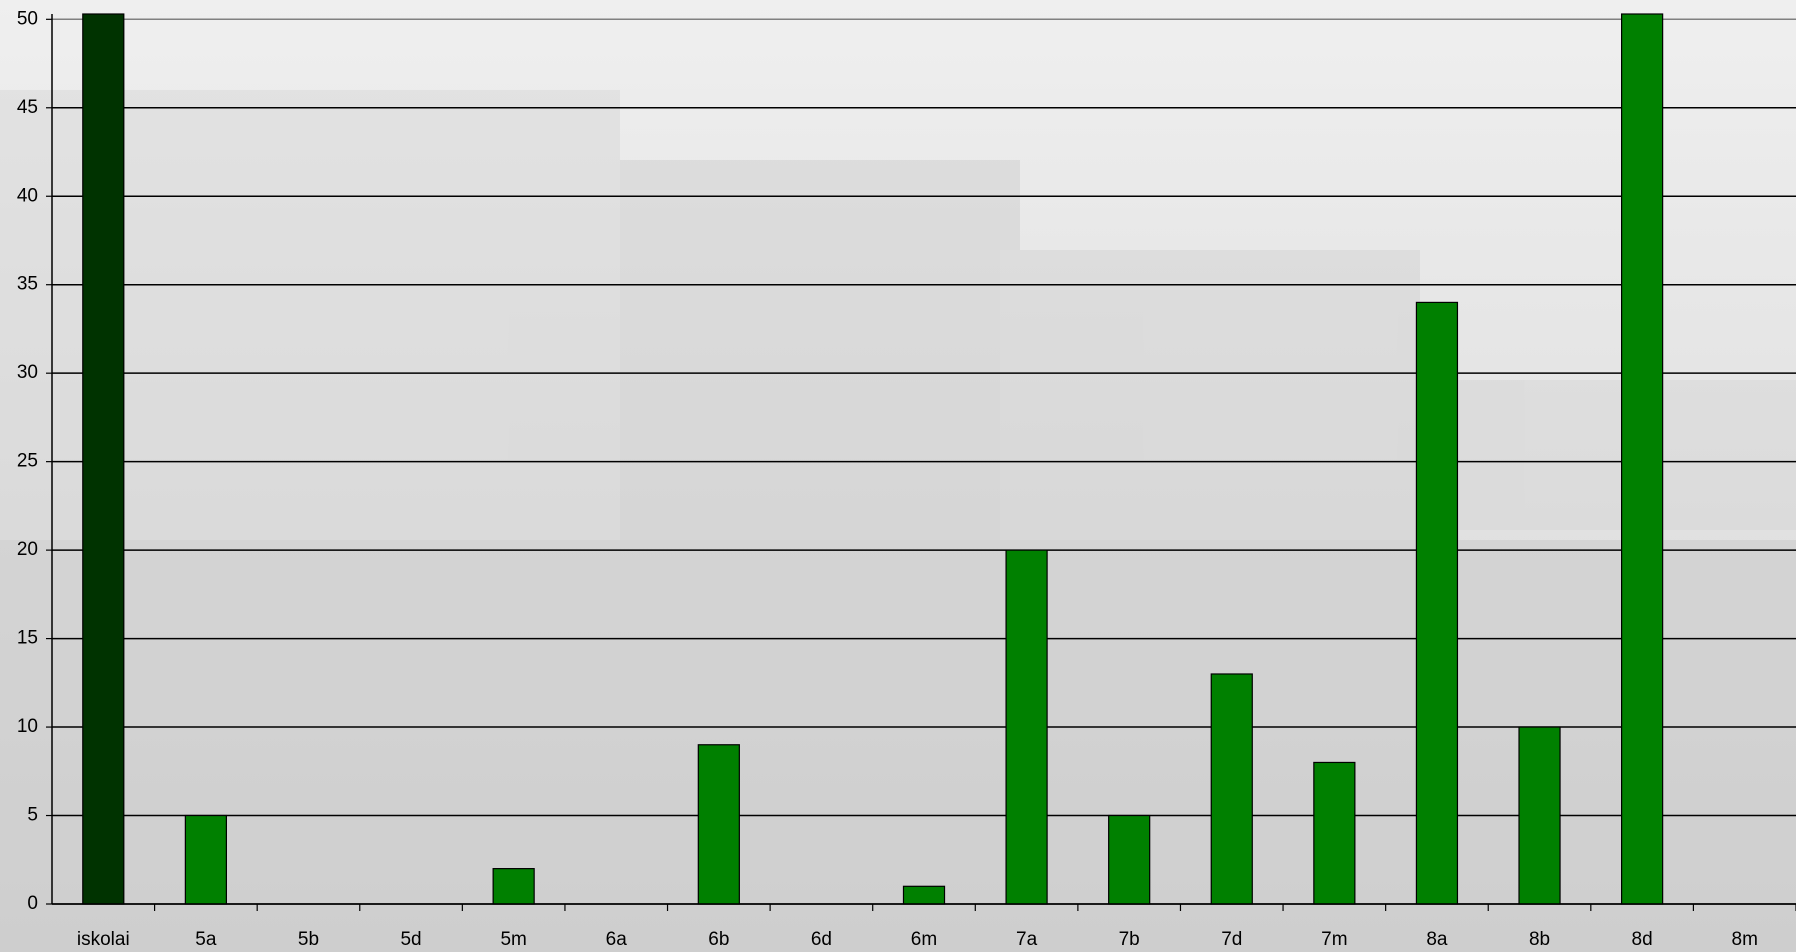  What do you see at coordinates (103, 939) in the screenshot?
I see `x-tick-label: iskolai` at bounding box center [103, 939].